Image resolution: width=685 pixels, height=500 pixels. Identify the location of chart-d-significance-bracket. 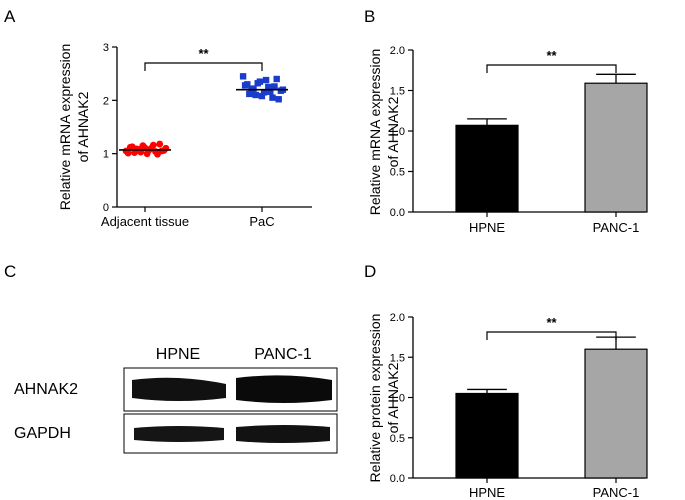
(551, 335).